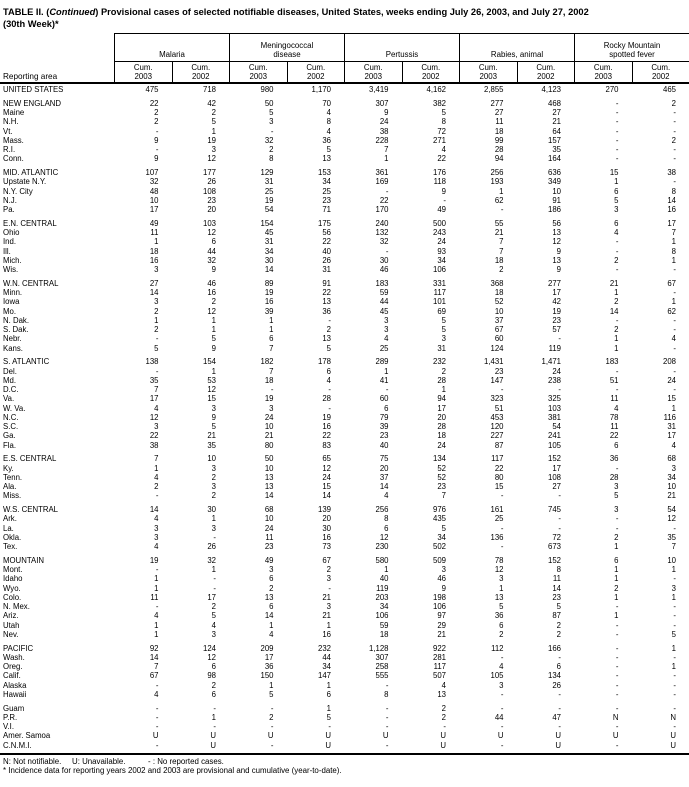 This screenshot has height=787, width=689. What do you see at coordinates (344, 764) in the screenshot?
I see `table-footnotes: N: Not notifiable. U: Unavailable. -` at bounding box center [344, 764].